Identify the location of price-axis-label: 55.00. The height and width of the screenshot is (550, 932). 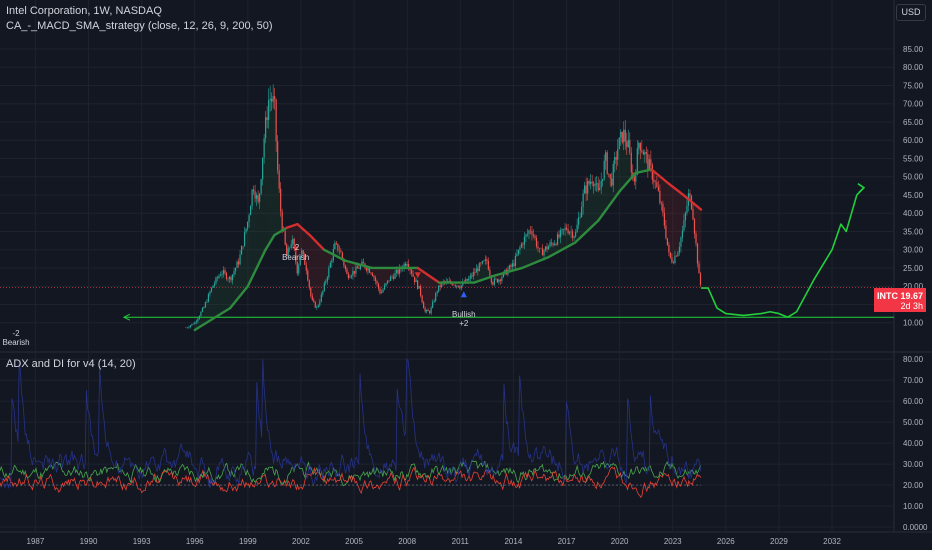
(913, 158).